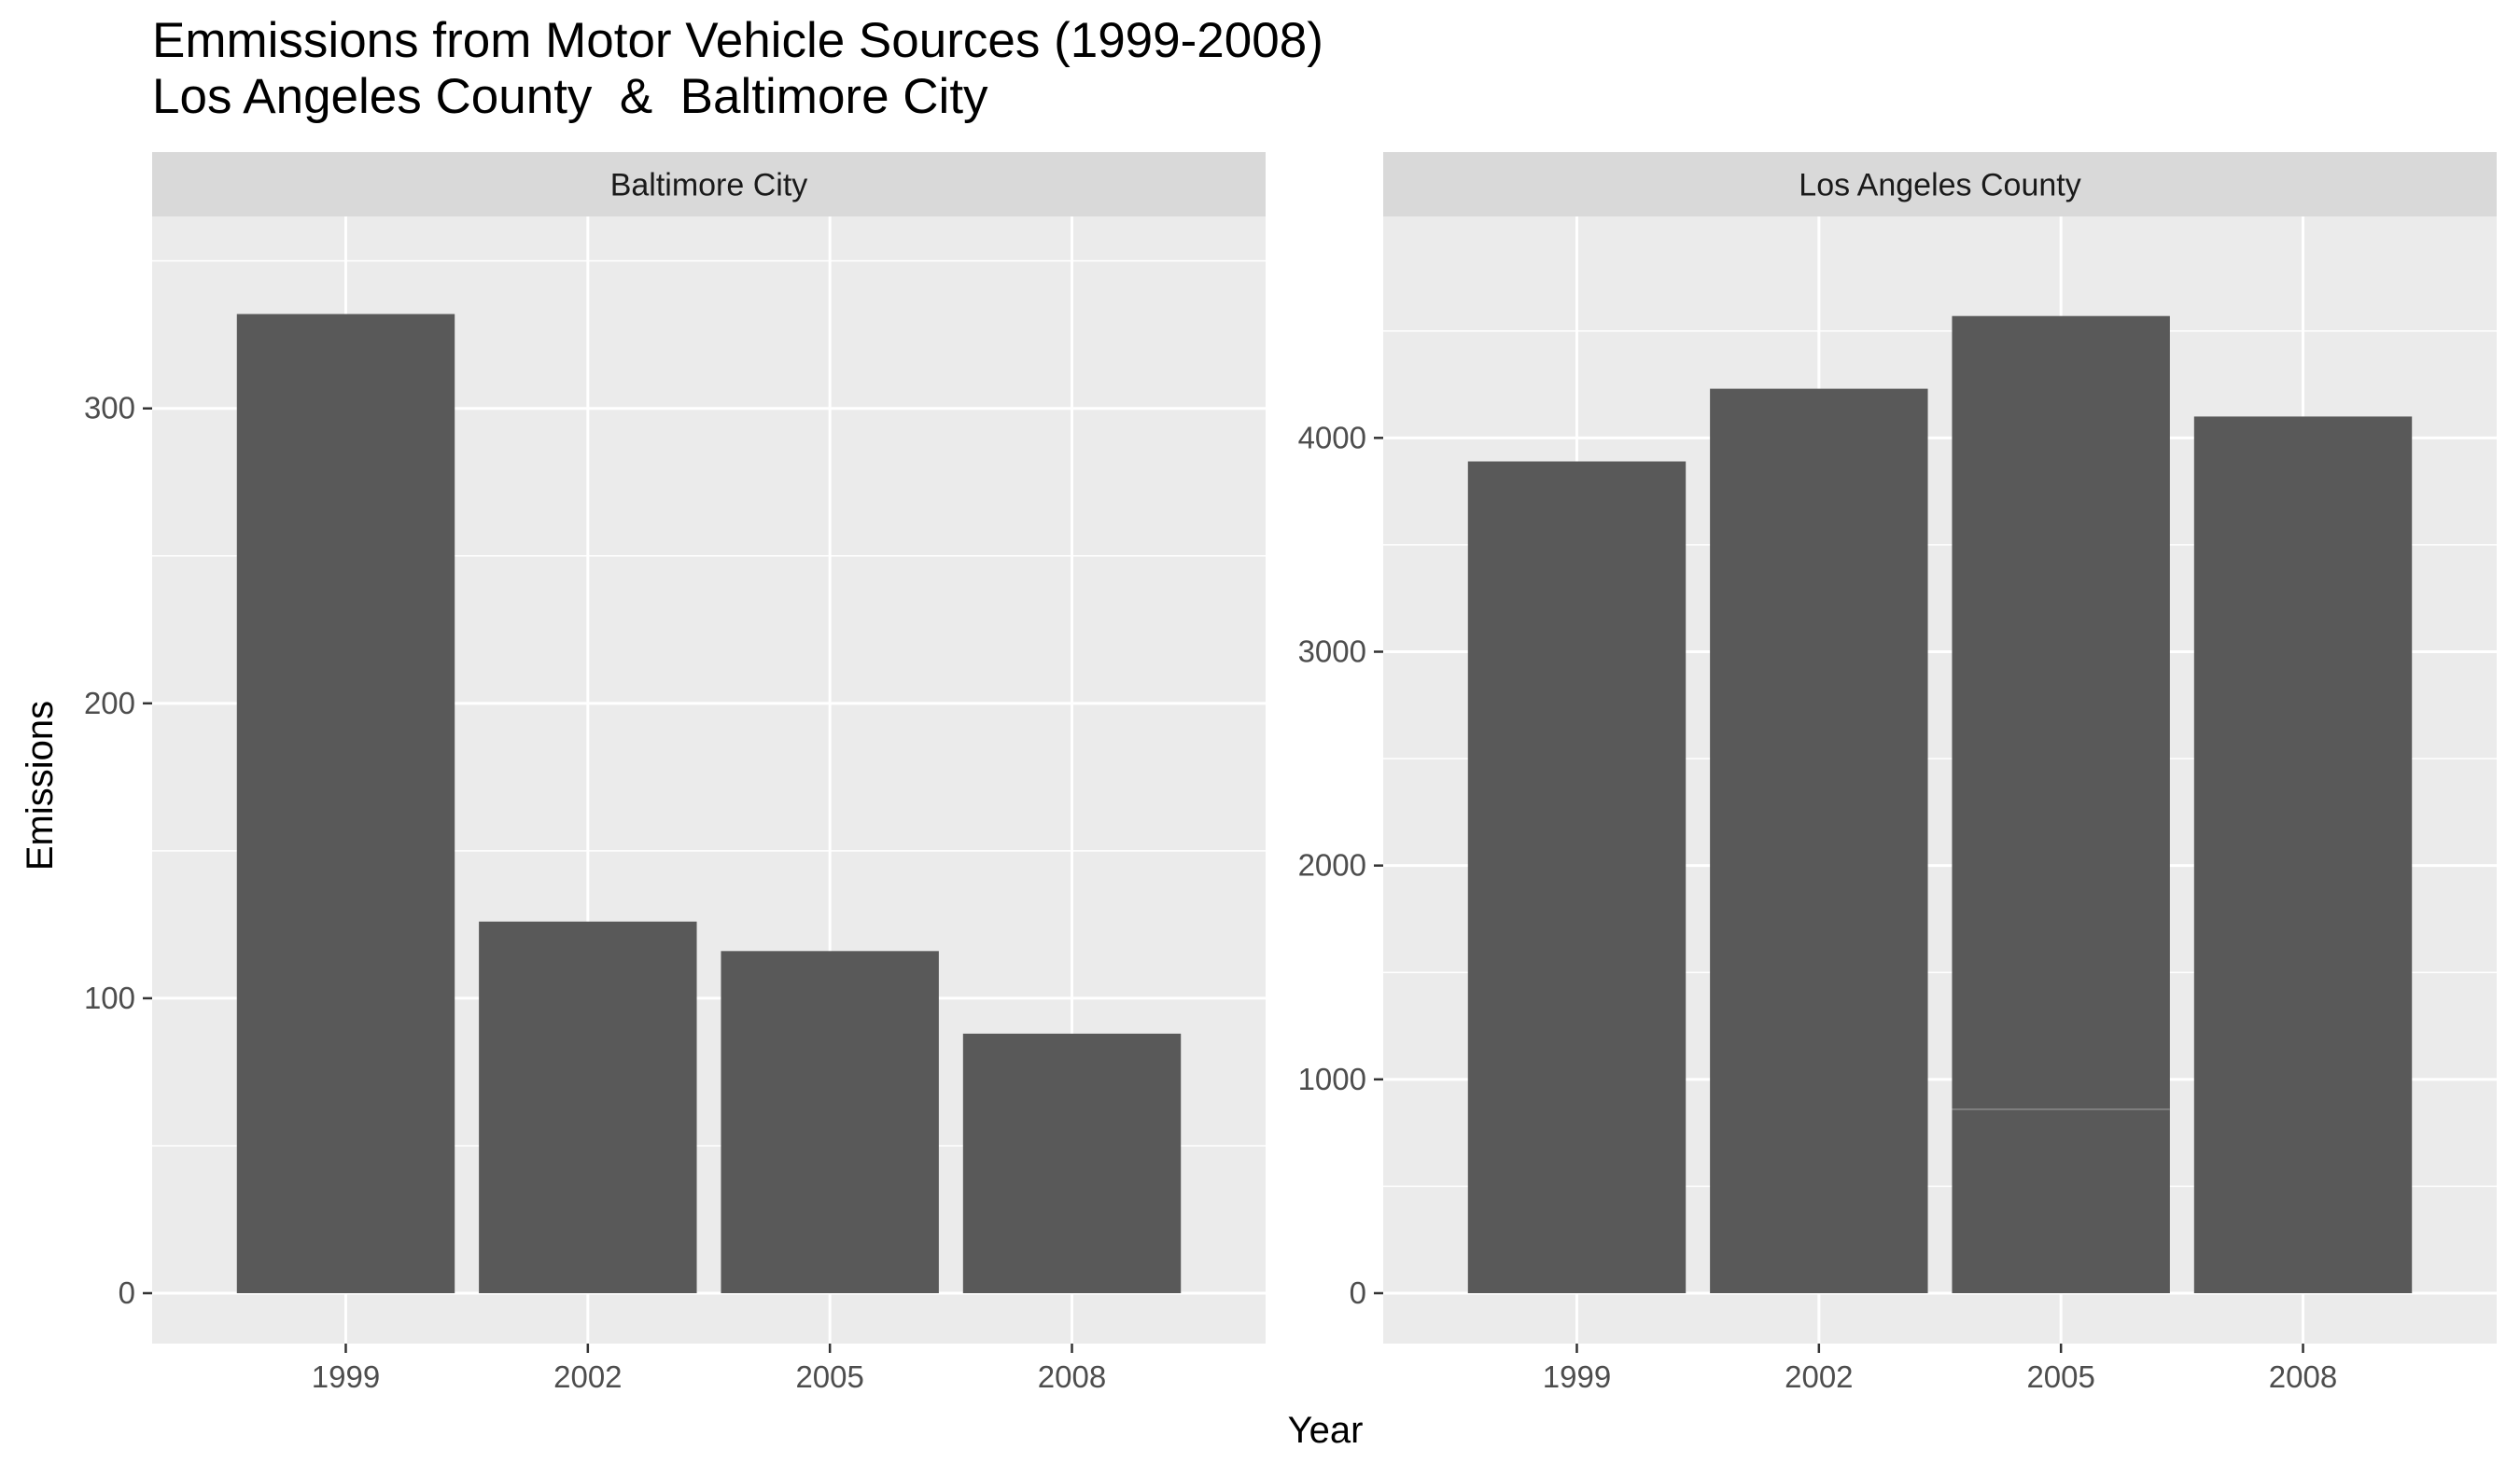 Image resolution: width=2520 pixels, height=1463 pixels. What do you see at coordinates (40, 786) in the screenshot?
I see `y-axis-title: Emissions` at bounding box center [40, 786].